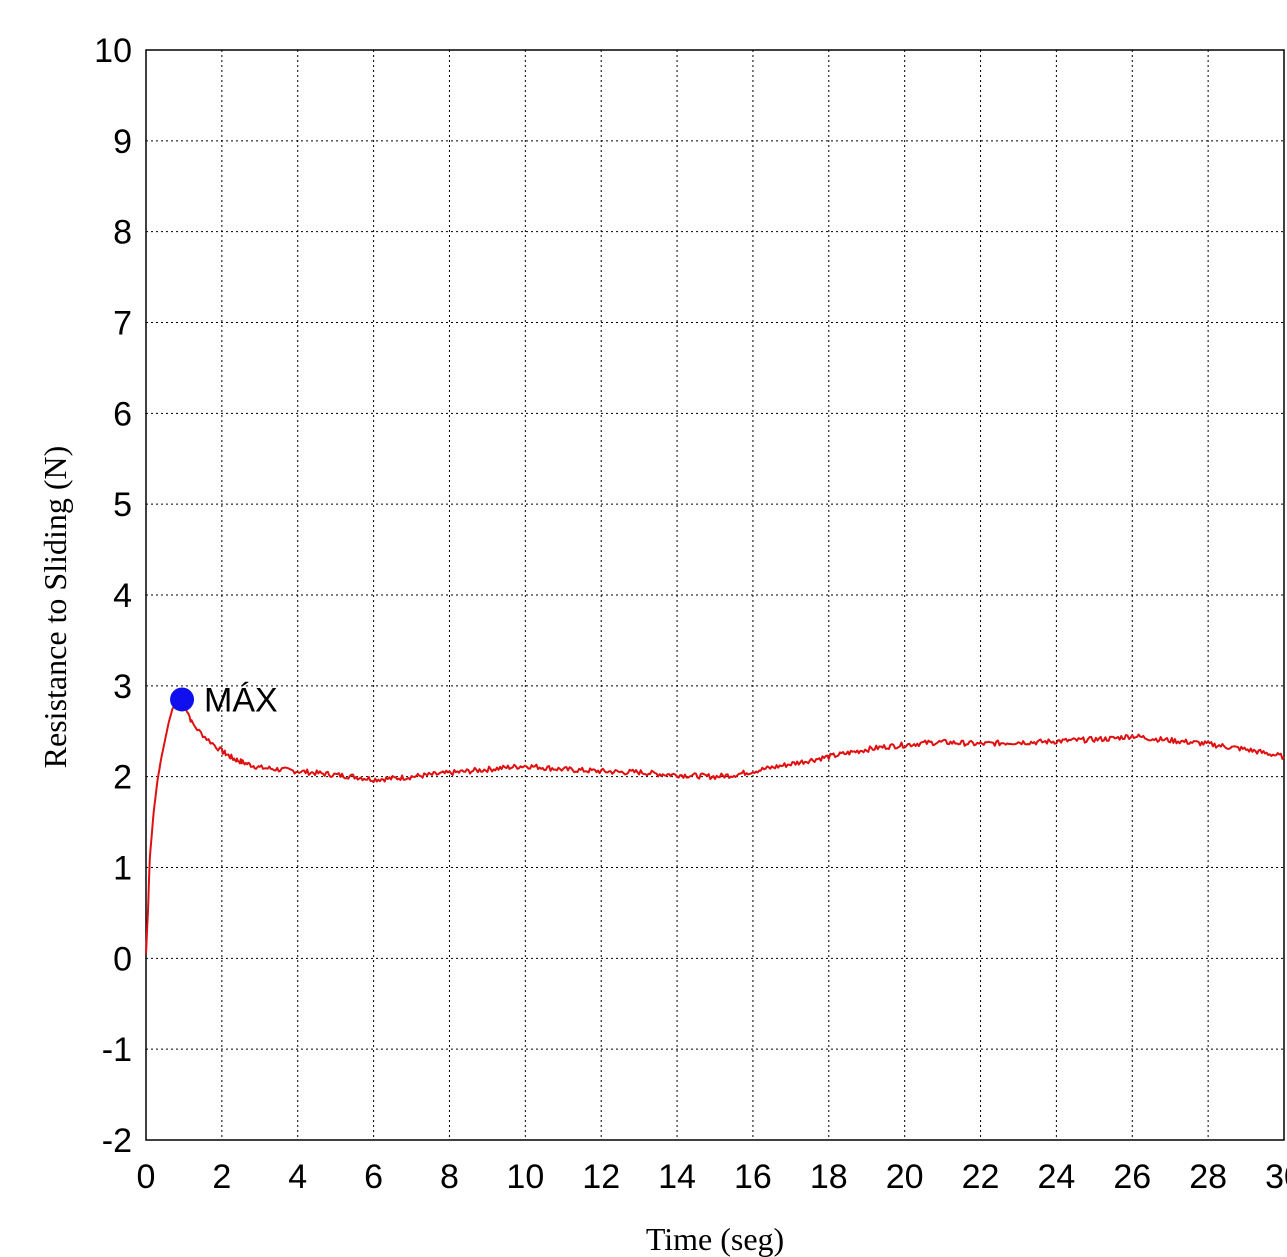 The width and height of the screenshot is (1287, 1257). Describe the element at coordinates (122, 505) in the screenshot. I see `y-tick-label: 5` at that location.